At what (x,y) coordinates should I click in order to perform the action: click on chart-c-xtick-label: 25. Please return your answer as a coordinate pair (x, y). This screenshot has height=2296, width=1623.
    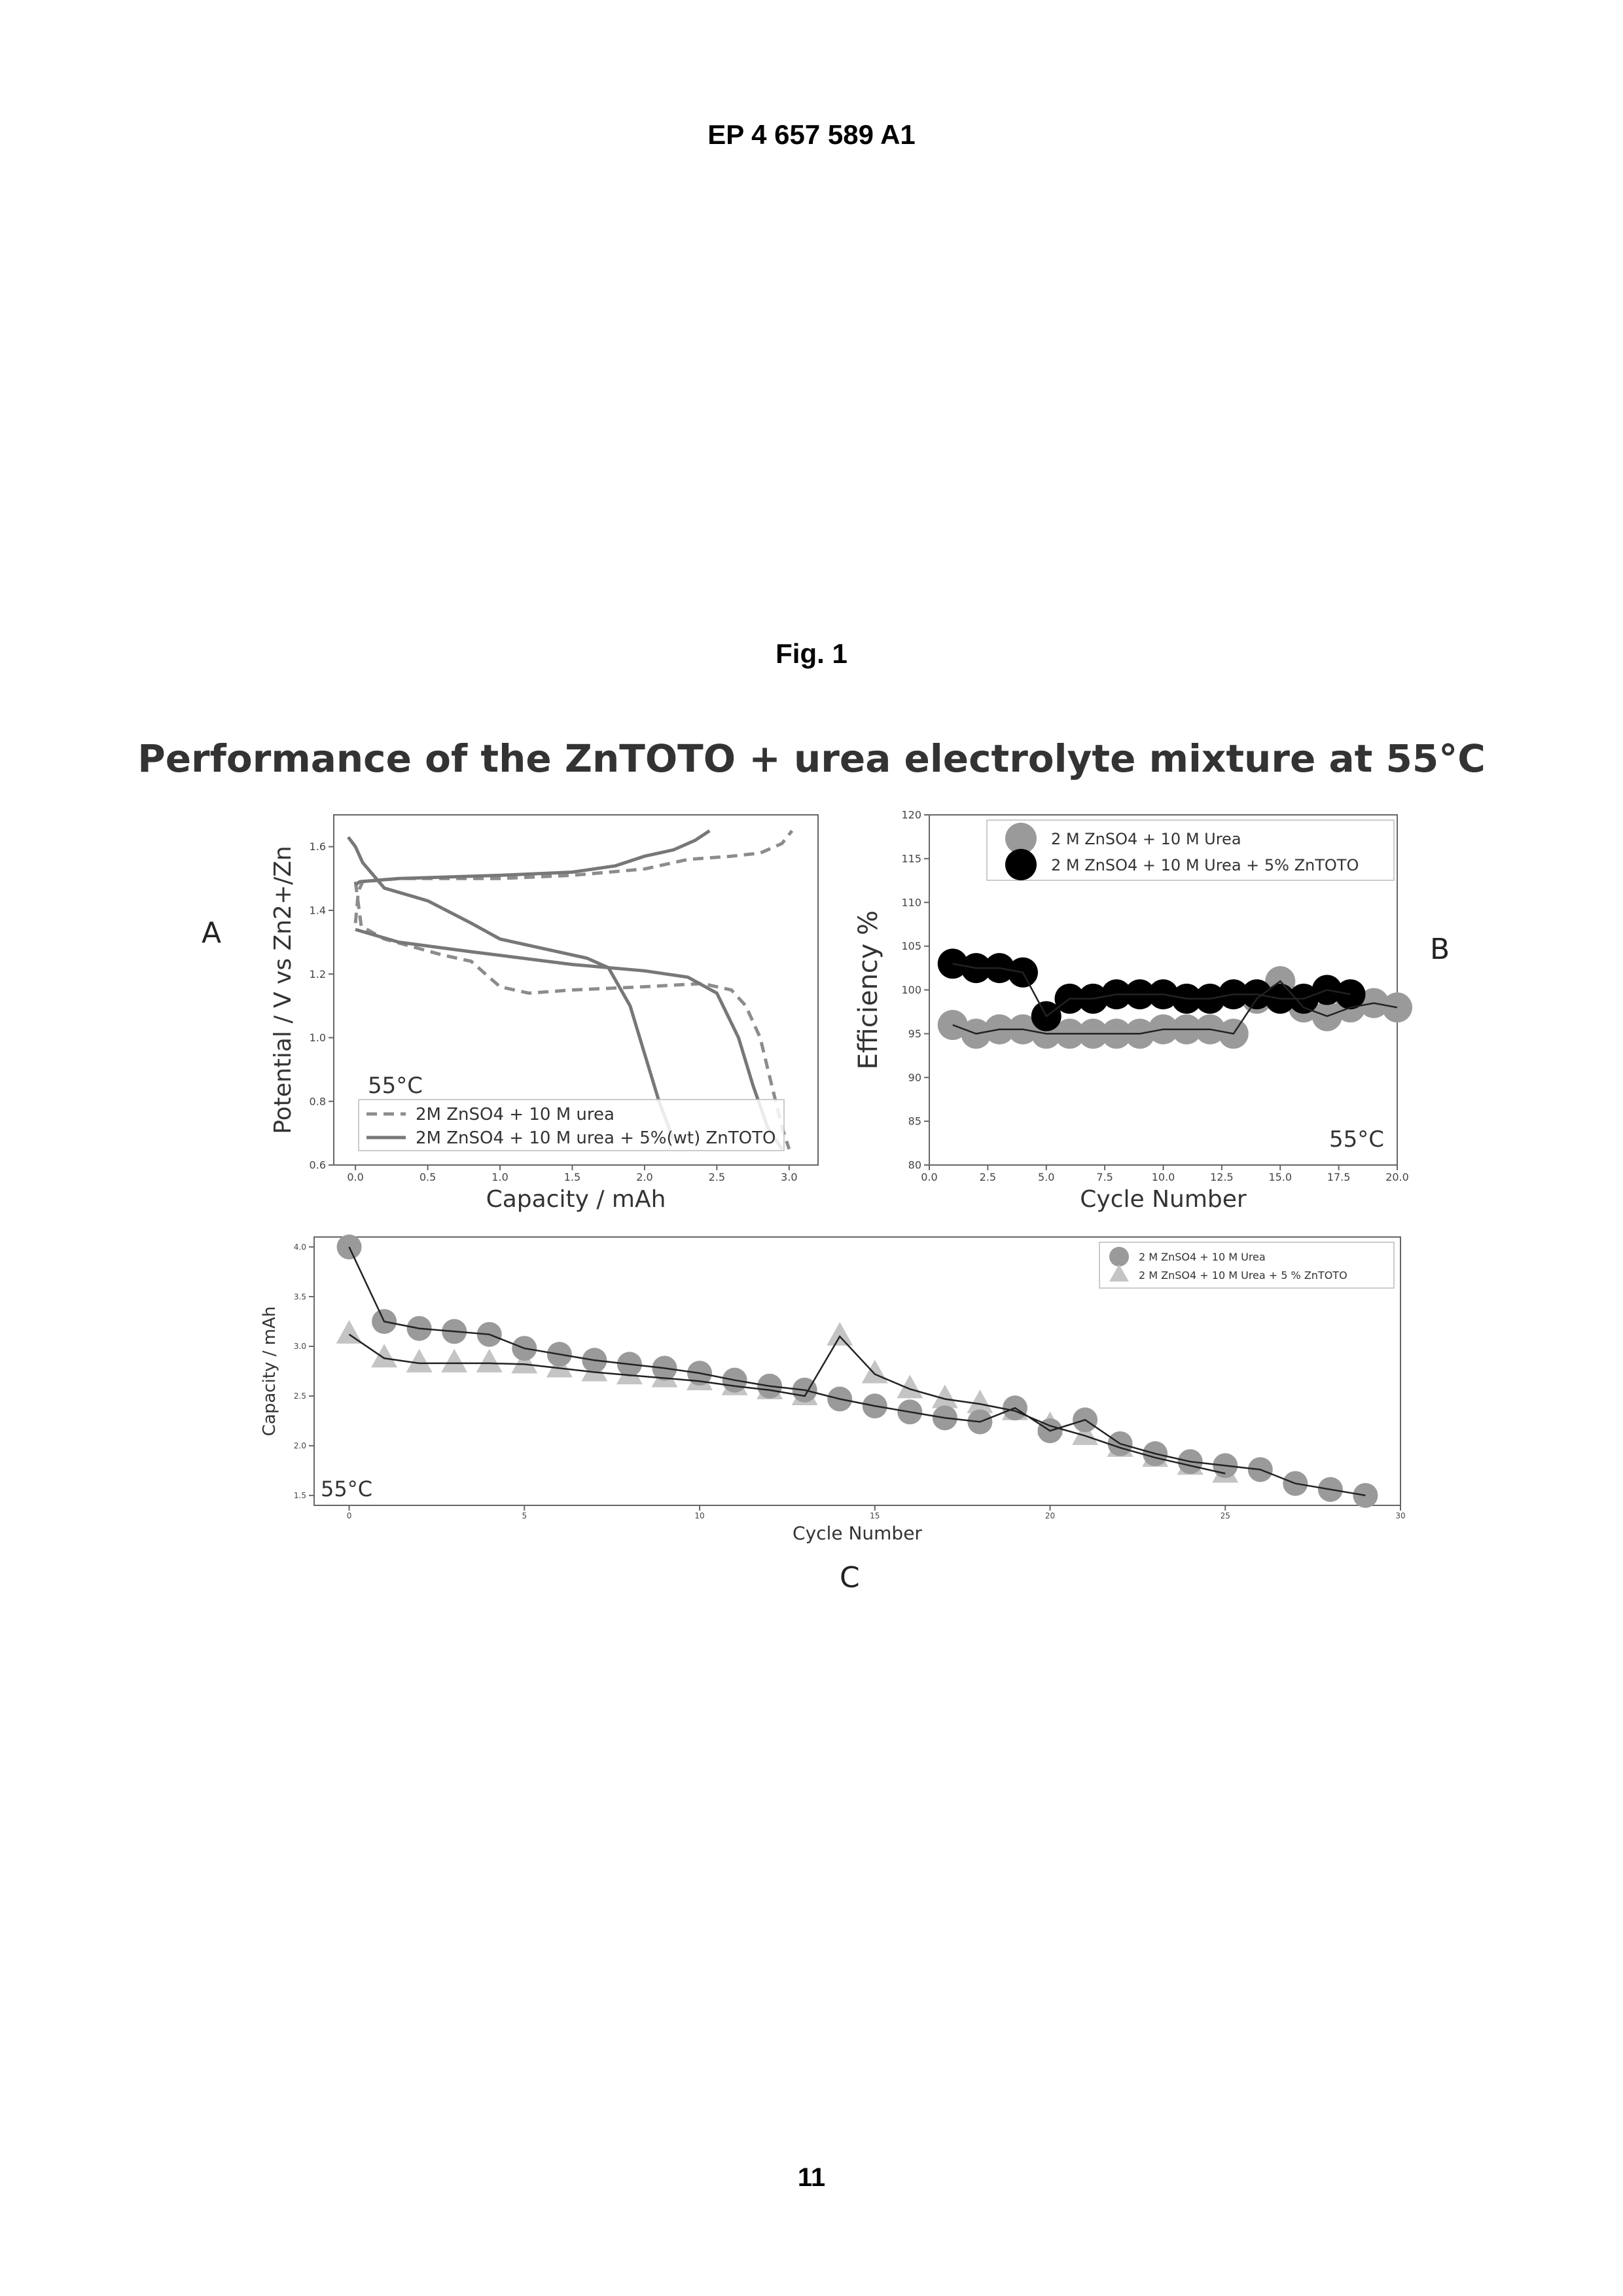
    Looking at the image, I should click on (1225, 1515).